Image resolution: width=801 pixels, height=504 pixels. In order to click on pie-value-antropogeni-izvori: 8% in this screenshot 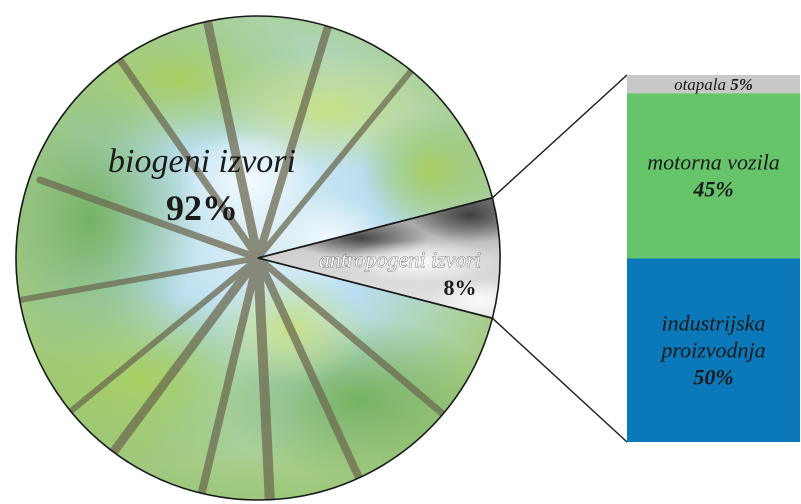, I will do `click(460, 287)`.